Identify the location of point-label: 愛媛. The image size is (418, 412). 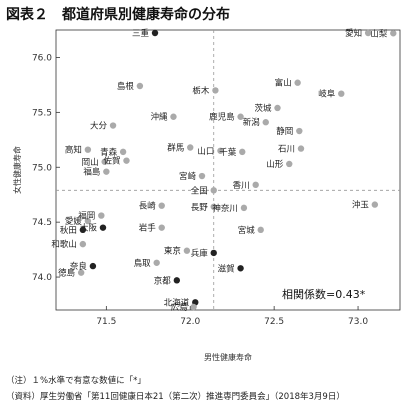
(74, 221).